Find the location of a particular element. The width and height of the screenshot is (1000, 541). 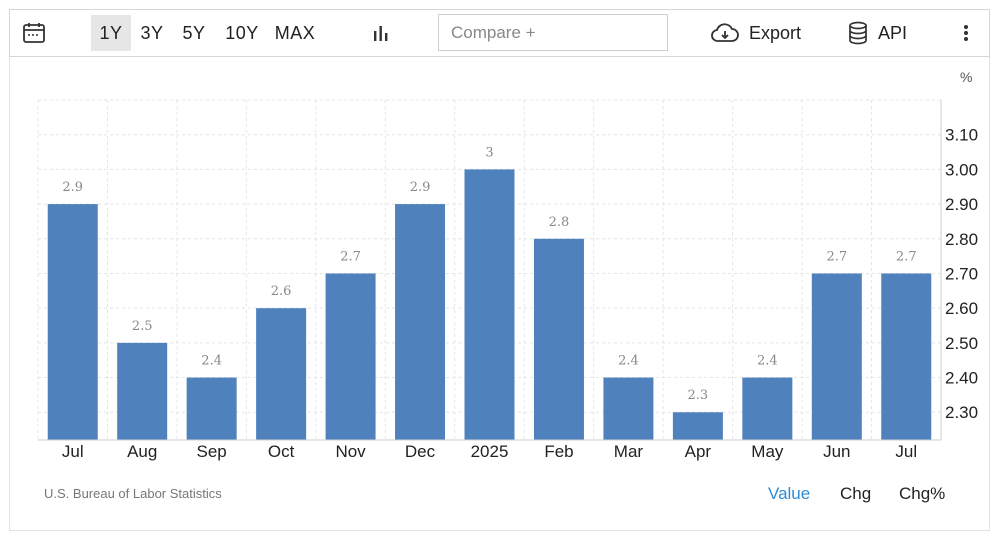

export-button: Export is located at coordinates (755, 33).